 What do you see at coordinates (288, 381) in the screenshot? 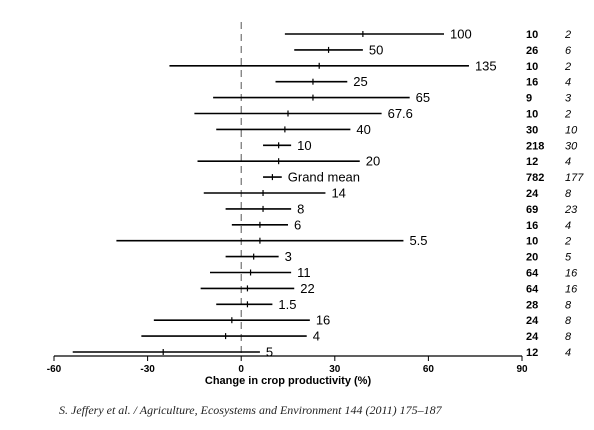
I see `x-axis-label: Change in crop productivity (%)` at bounding box center [288, 381].